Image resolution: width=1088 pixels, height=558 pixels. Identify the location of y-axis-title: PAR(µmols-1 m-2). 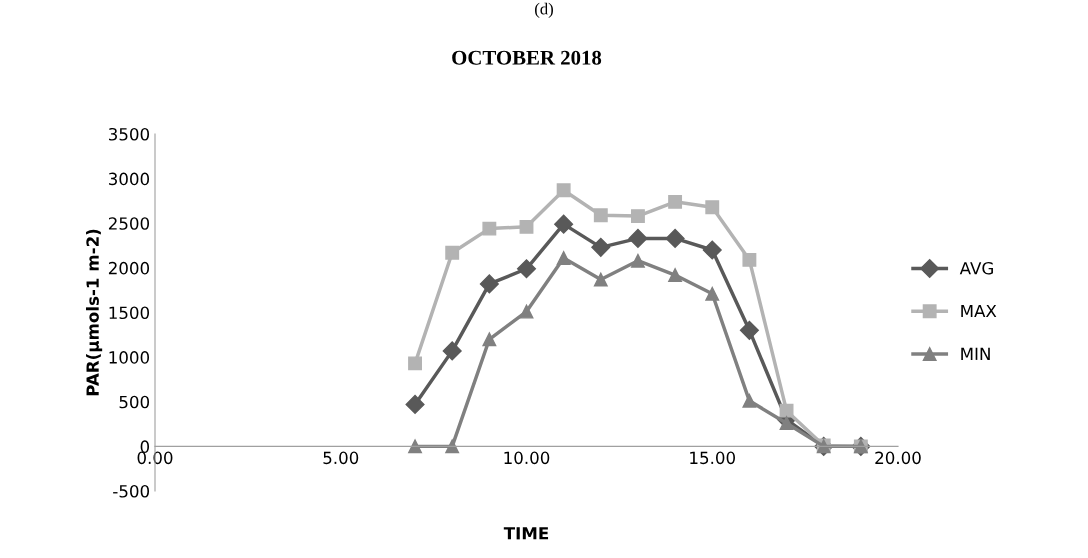
(94, 312).